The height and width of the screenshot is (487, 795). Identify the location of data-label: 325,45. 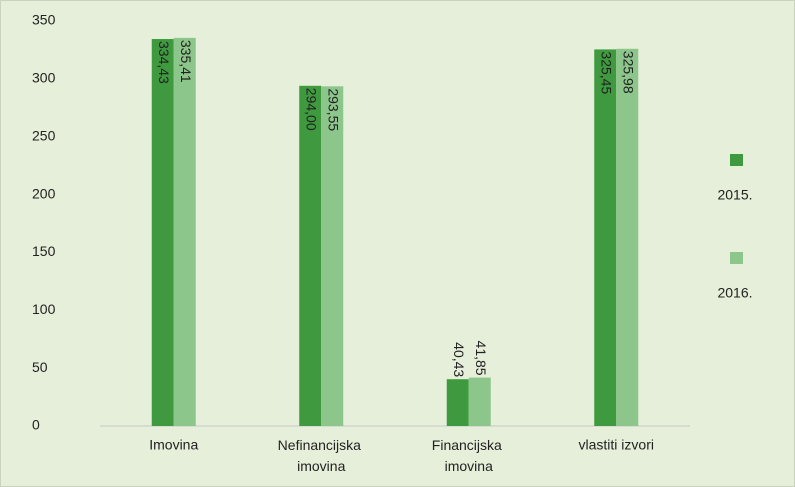
(607, 72).